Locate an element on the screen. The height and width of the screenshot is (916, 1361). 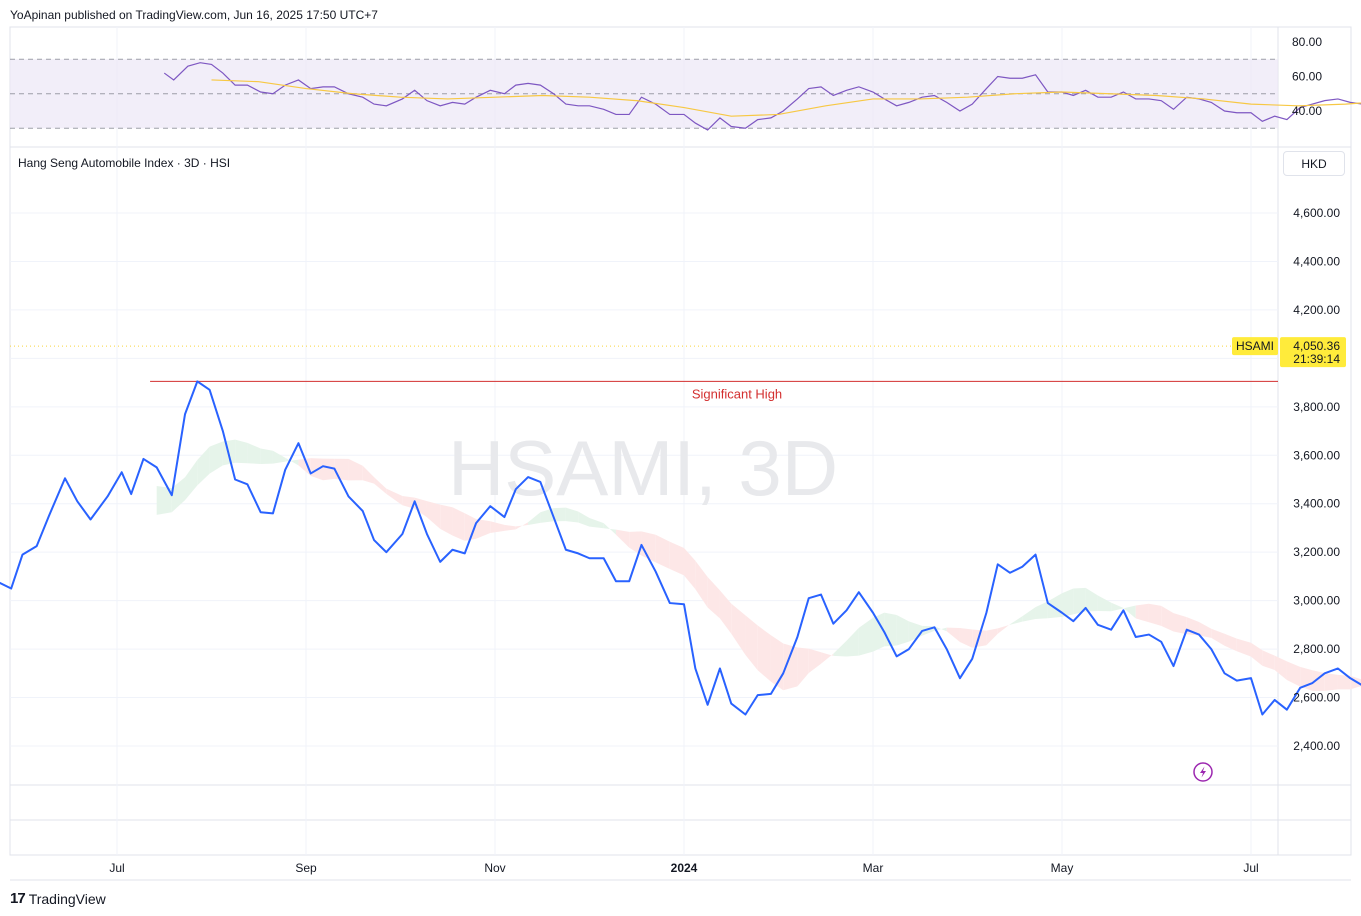
symbol-tag-bg is located at coordinates (1255, 346).